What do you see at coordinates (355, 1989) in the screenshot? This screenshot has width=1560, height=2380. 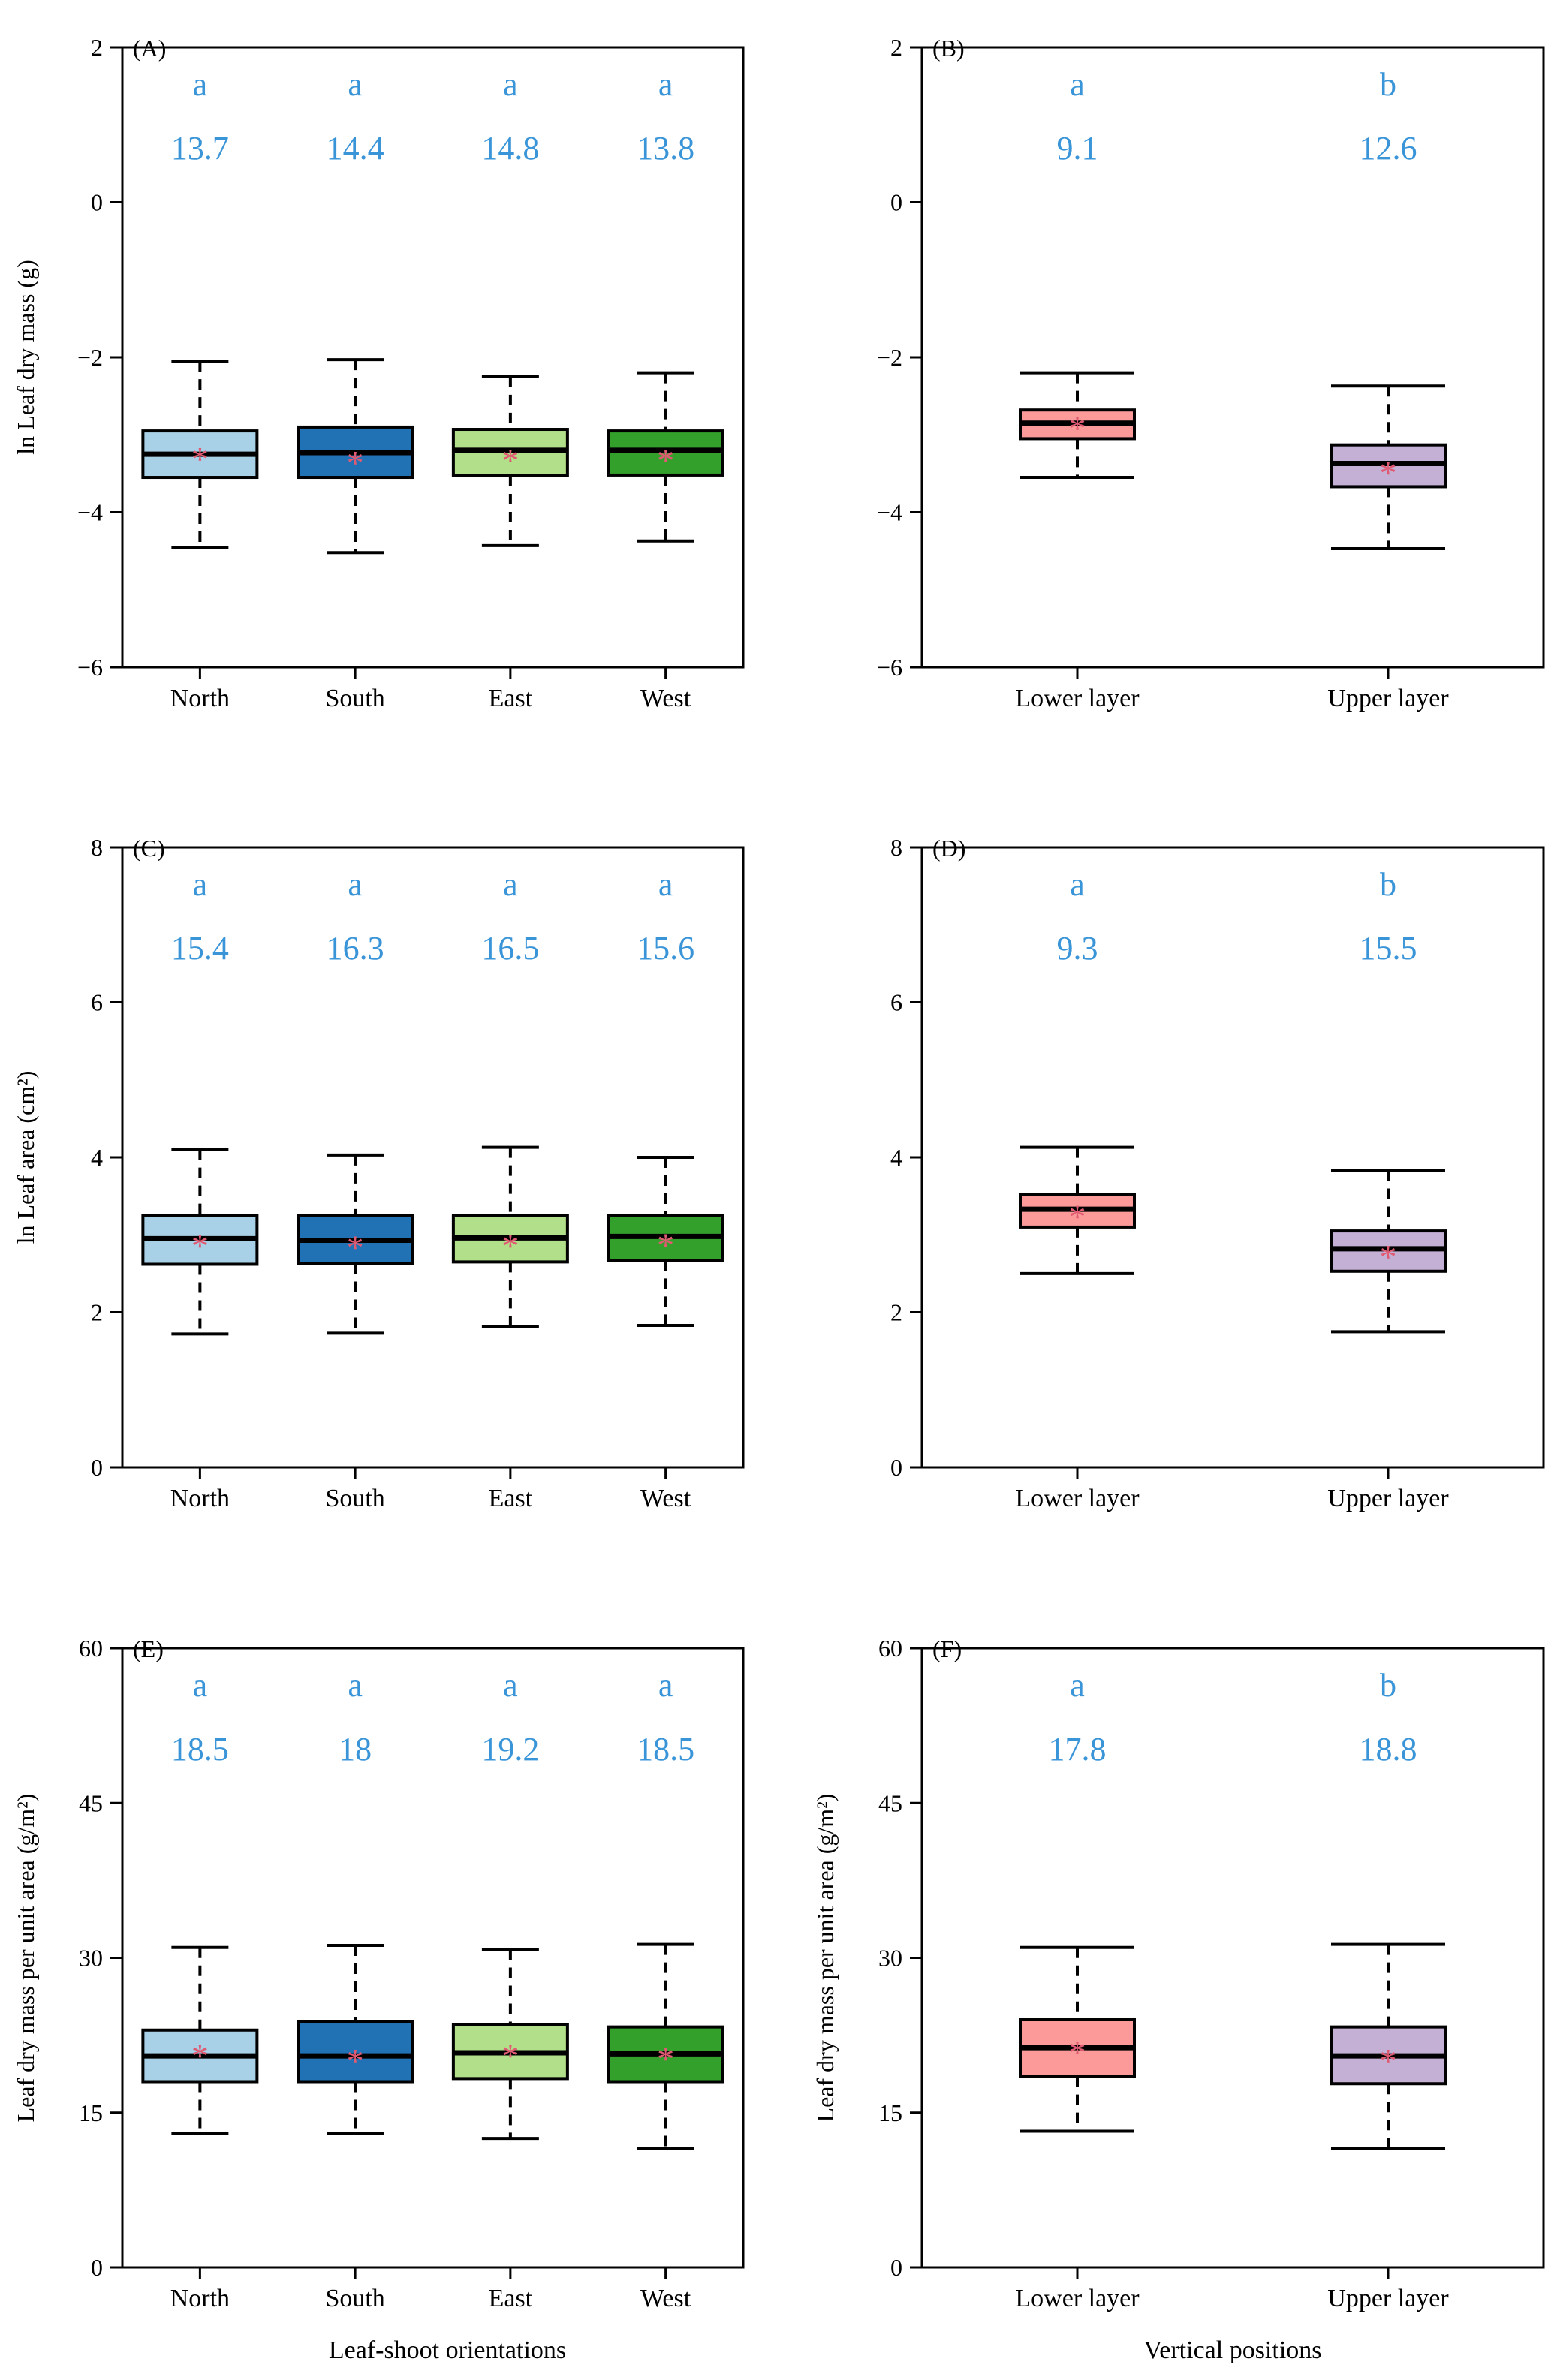 I see `box-south: South * a 18` at bounding box center [355, 1989].